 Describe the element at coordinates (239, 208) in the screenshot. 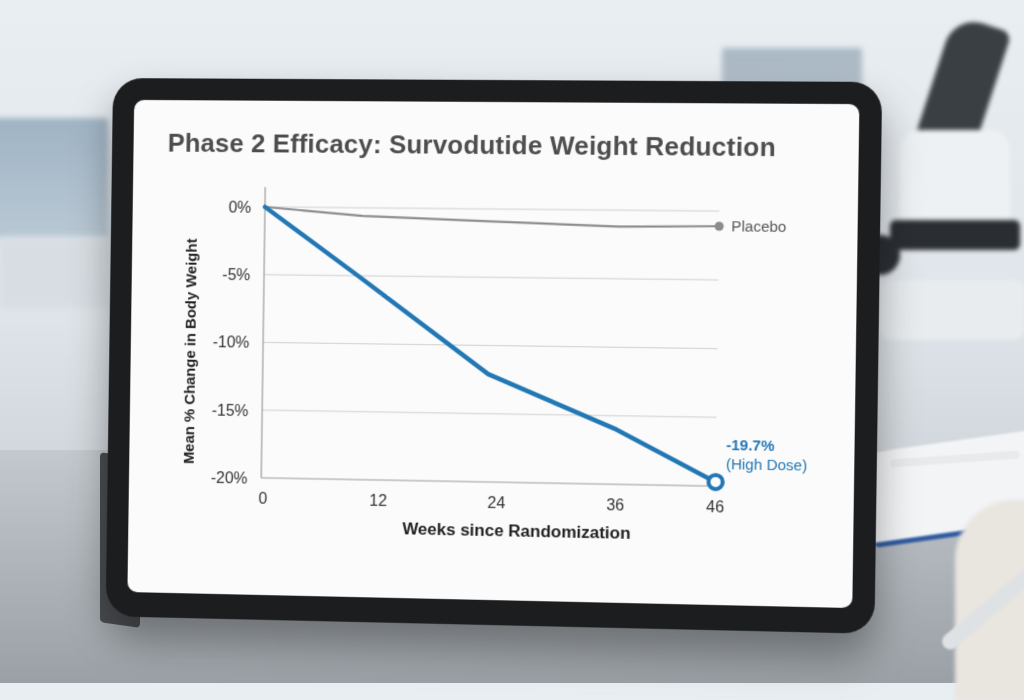

I see `y-tick-label: 0%` at that location.